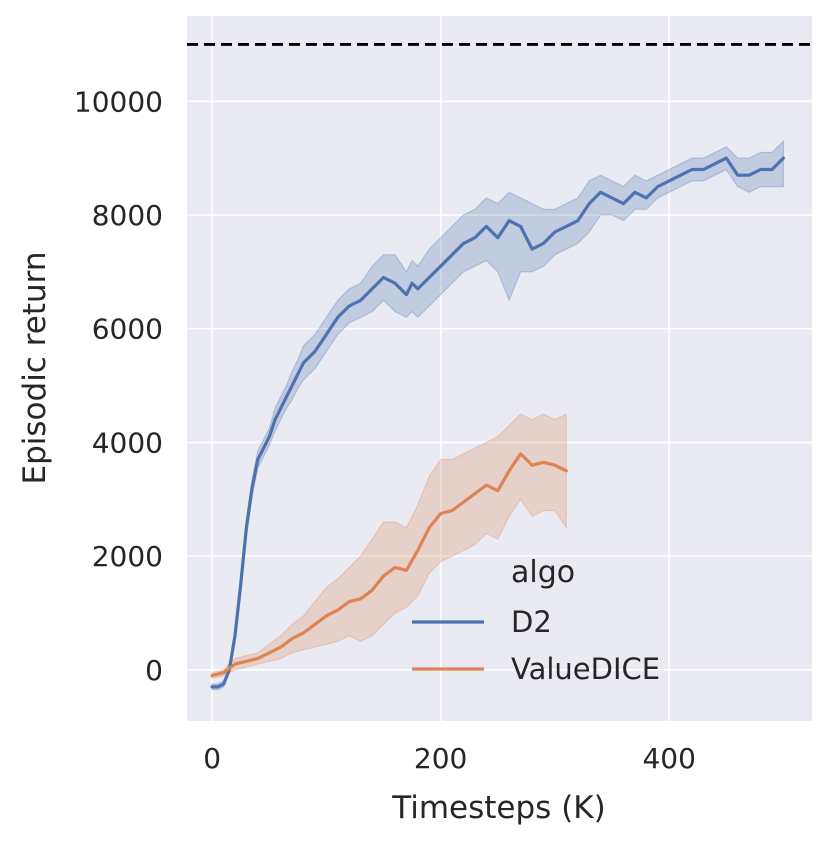 This screenshot has width=830, height=844. I want to click on band-valuedice, so click(389, 546).